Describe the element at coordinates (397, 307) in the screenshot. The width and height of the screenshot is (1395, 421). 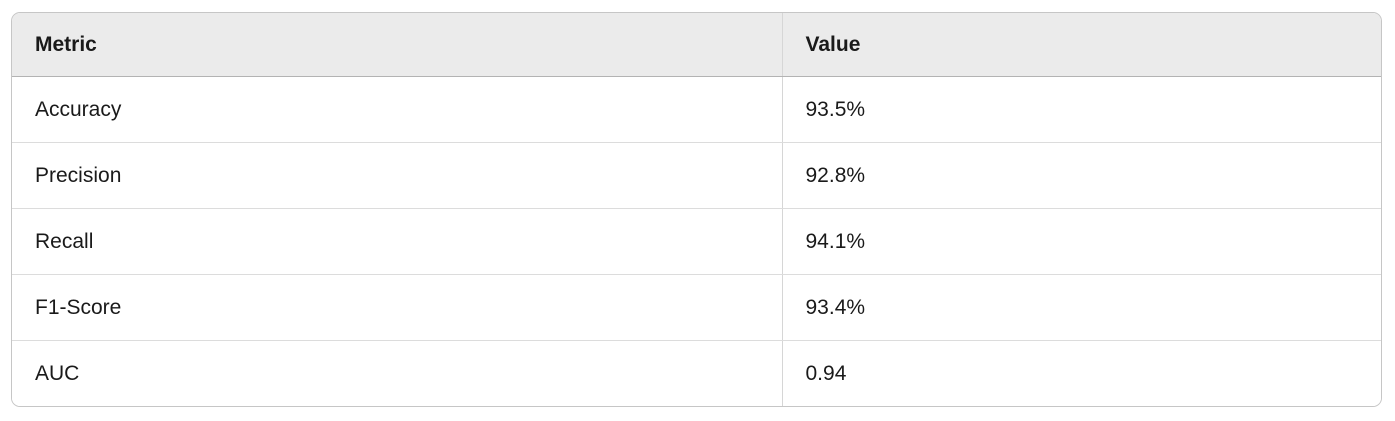
I see `metric-cell: F1-Score` at that location.